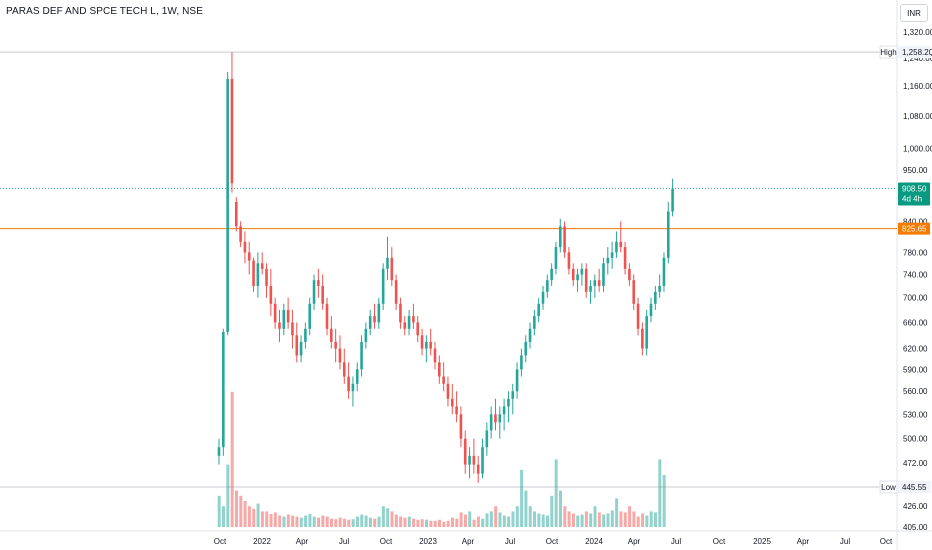 This screenshot has height=550, width=932. I want to click on y-tick-label: 530.00, so click(915, 414).